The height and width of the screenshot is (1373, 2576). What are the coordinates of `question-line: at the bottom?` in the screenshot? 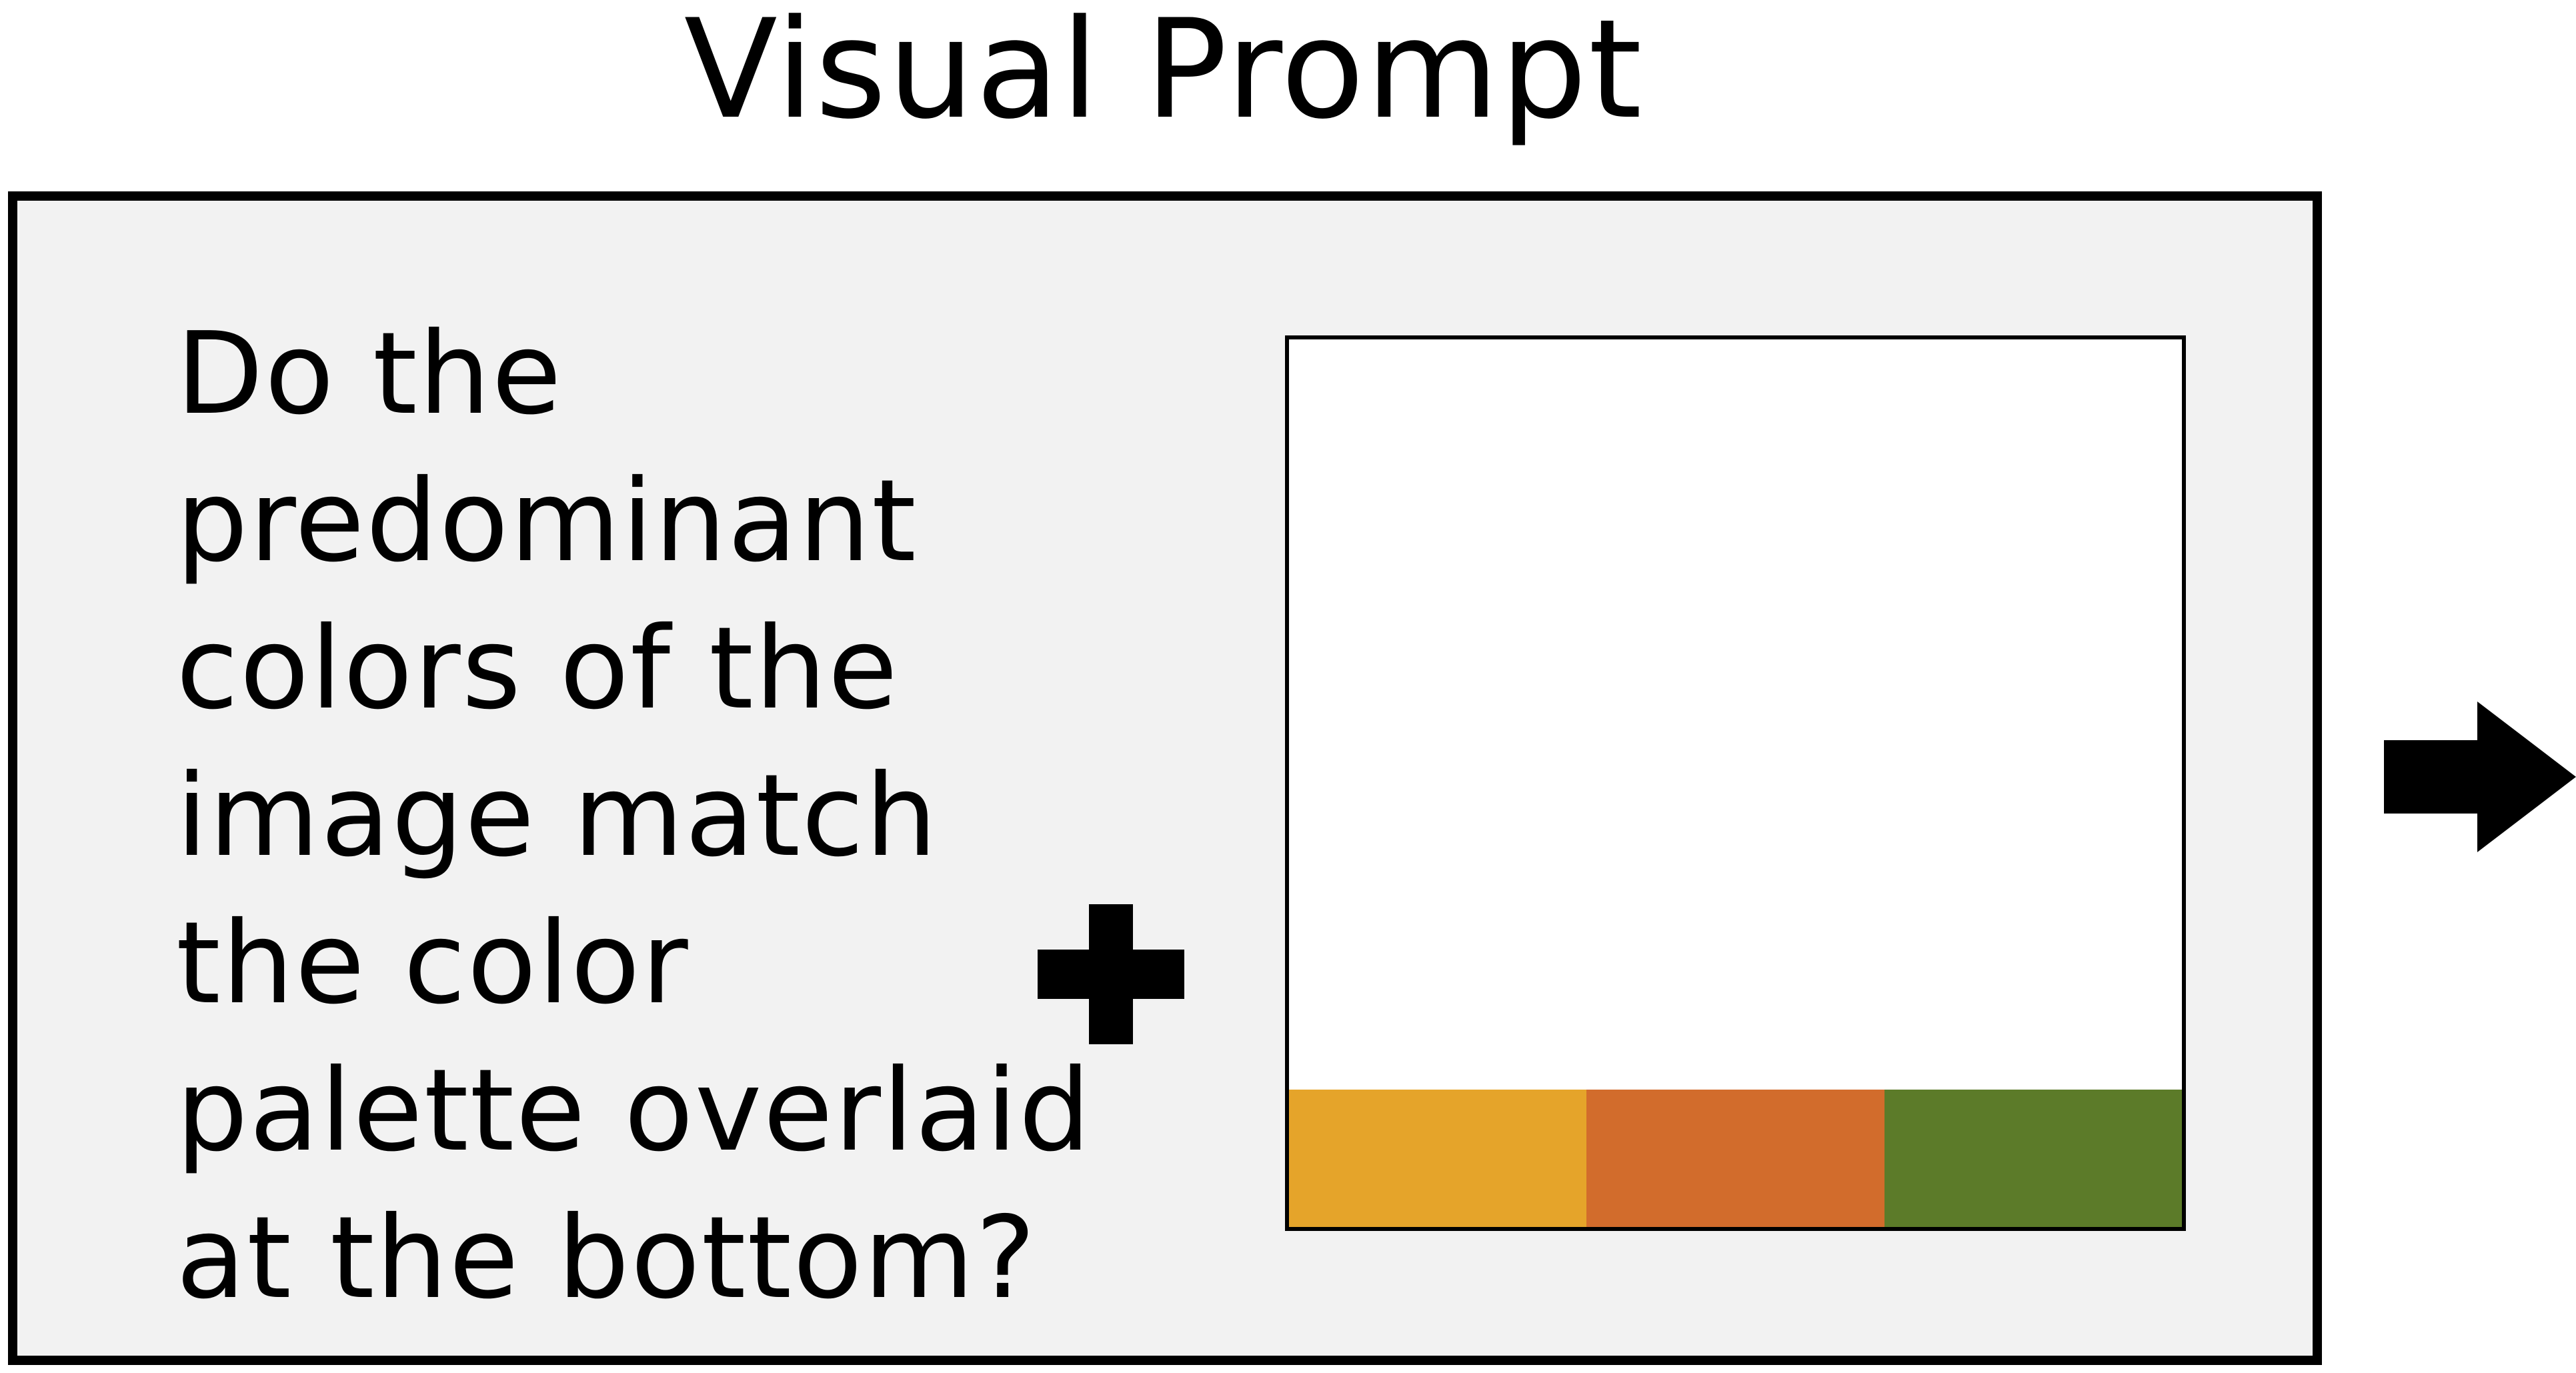 It's located at (606, 1258).